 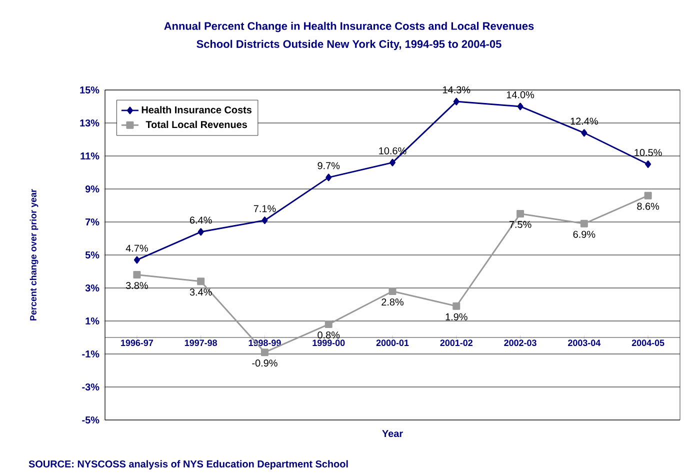 What do you see at coordinates (520, 94) in the screenshot?
I see `data-label: 14.0%` at bounding box center [520, 94].